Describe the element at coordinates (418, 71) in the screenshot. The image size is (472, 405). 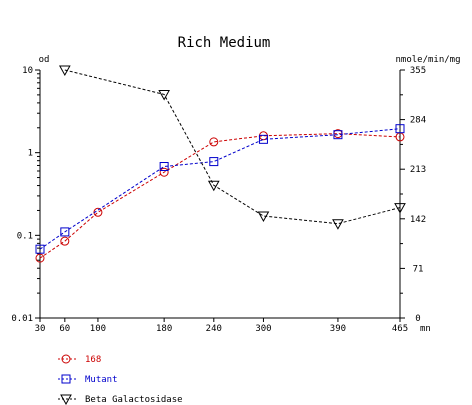
I see `y-right-tick-label: 355` at that location.